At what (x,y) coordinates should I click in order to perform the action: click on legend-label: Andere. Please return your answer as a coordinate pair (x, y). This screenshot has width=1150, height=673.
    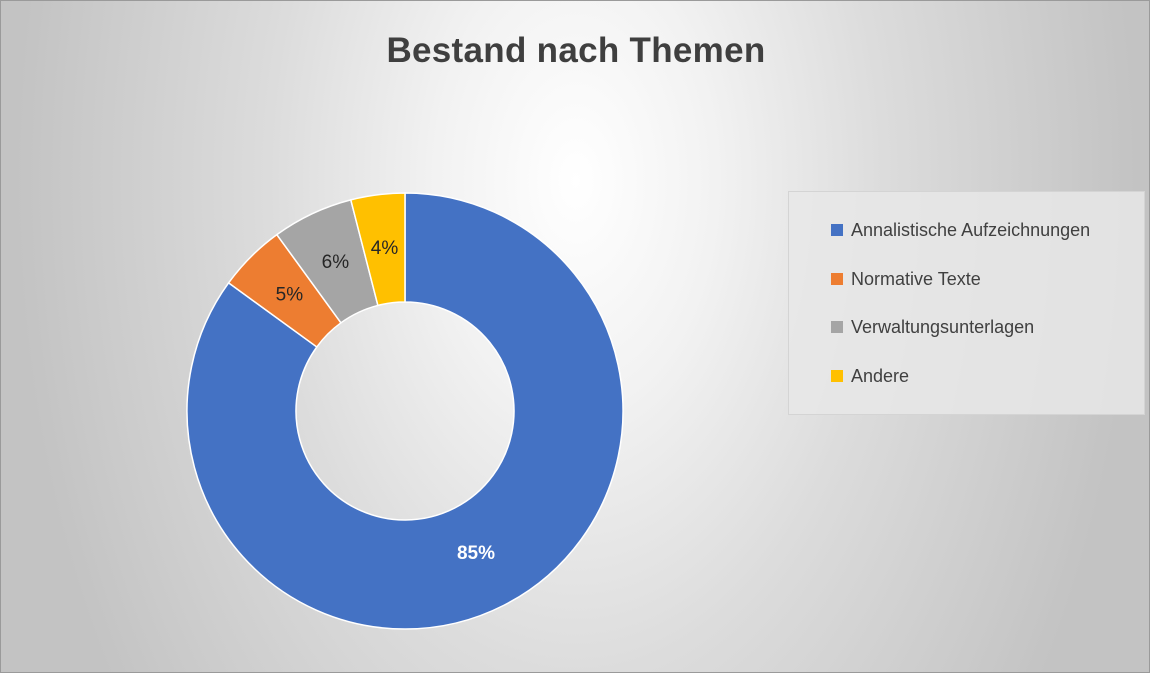
    Looking at the image, I should click on (880, 375).